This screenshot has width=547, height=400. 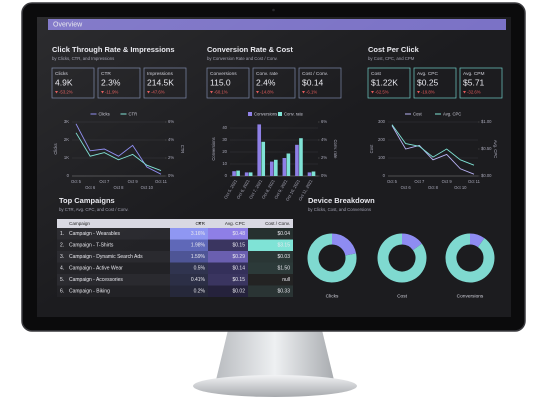 I want to click on kpi-value: $0.25, so click(x=428, y=82).